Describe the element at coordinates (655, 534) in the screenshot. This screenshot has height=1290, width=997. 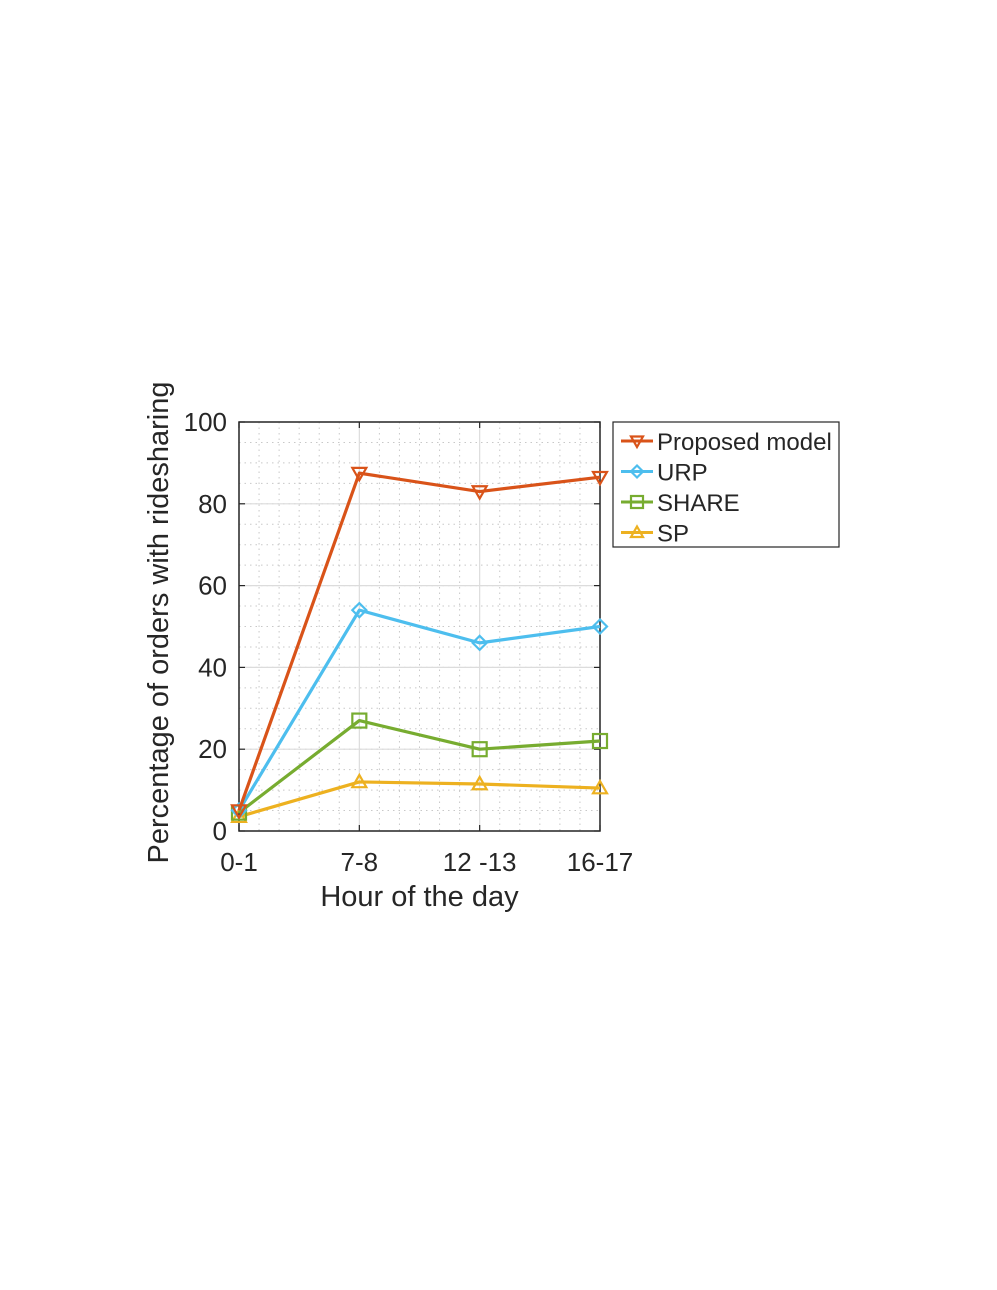
I see `legend-entry-sp: SP` at that location.